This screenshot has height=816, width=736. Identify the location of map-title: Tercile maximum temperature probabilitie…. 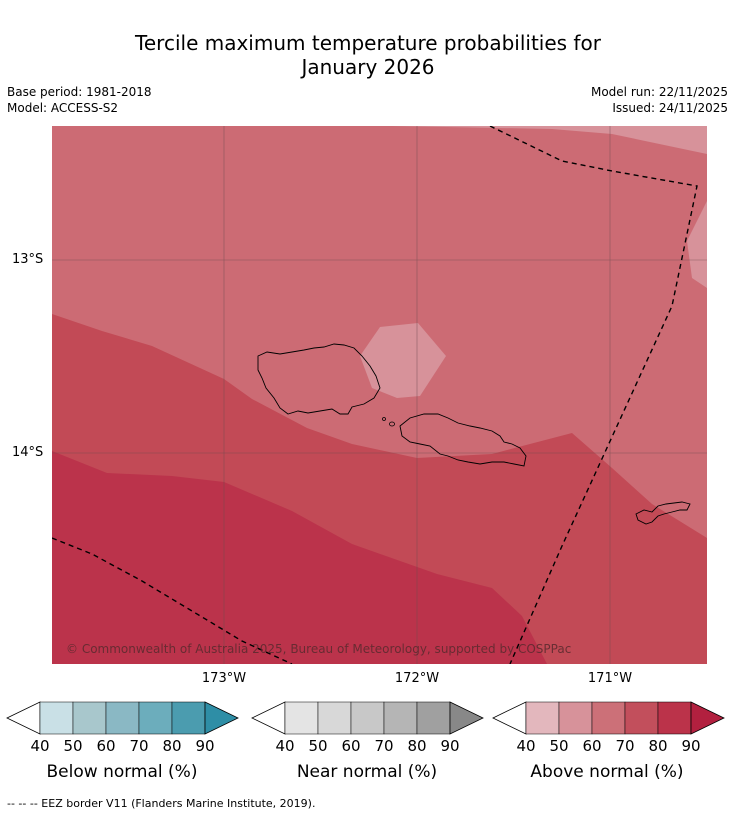
(368, 55).